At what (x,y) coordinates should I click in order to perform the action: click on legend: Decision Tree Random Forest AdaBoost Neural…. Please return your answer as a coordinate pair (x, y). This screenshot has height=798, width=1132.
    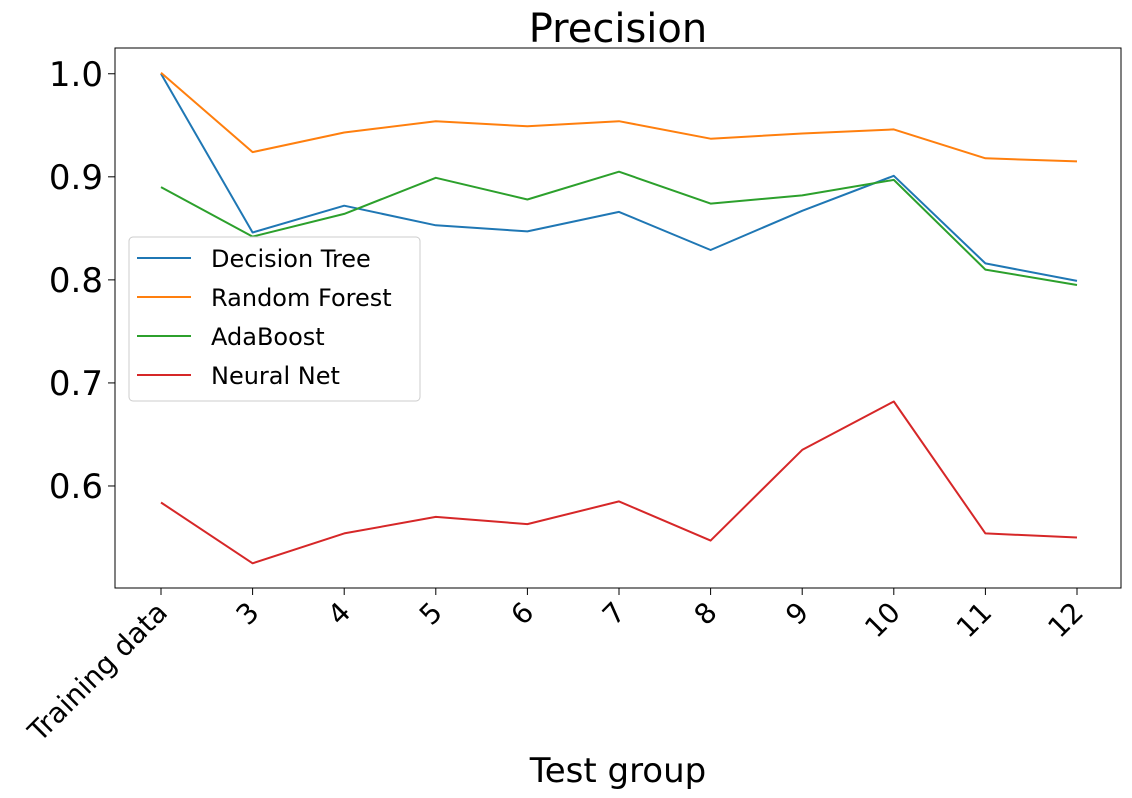
    Looking at the image, I should click on (274, 319).